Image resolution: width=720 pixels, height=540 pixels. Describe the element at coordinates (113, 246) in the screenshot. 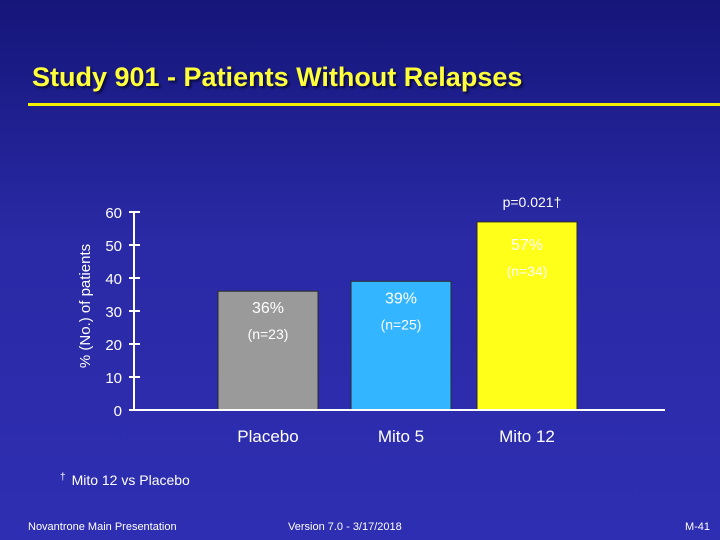

I see `y-tick-label: 50` at that location.